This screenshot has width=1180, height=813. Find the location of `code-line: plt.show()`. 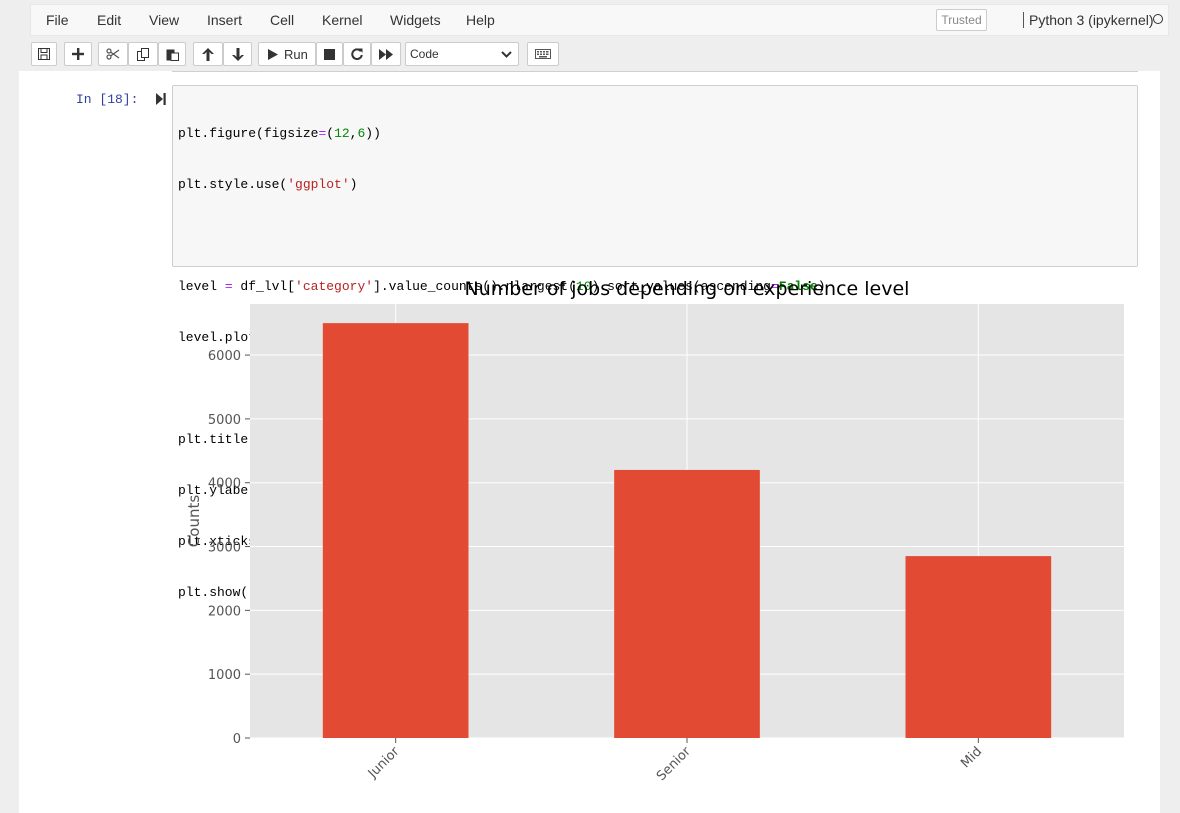

code-line: plt.show() is located at coordinates (217, 592).